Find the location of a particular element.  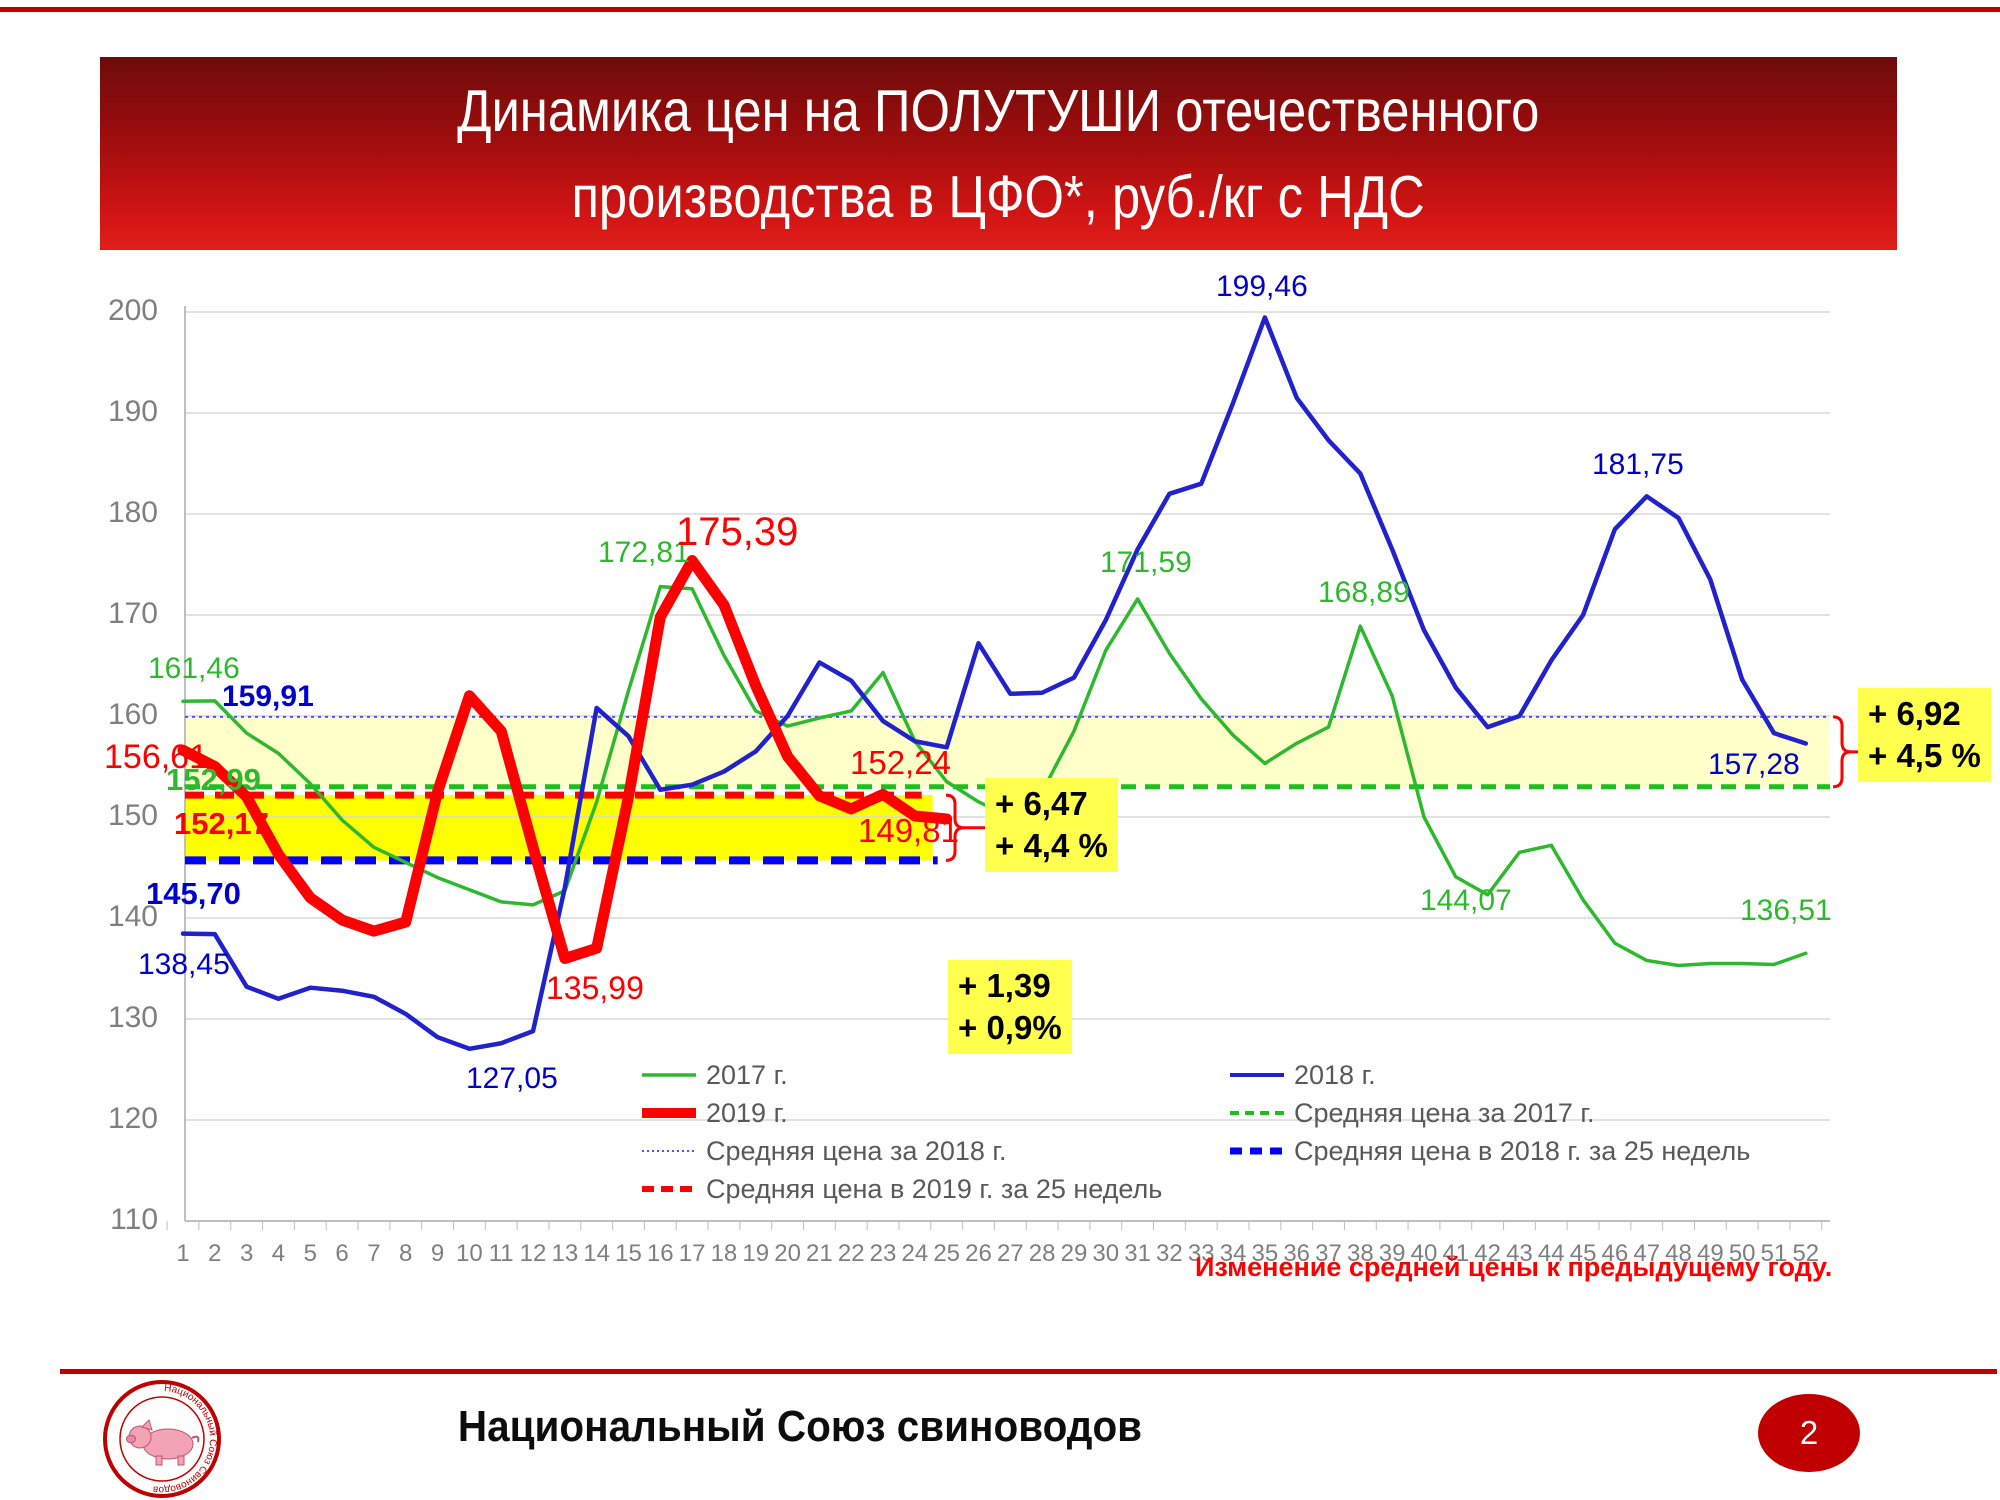

y-tick-label-150: 150 is located at coordinates (132, 815).